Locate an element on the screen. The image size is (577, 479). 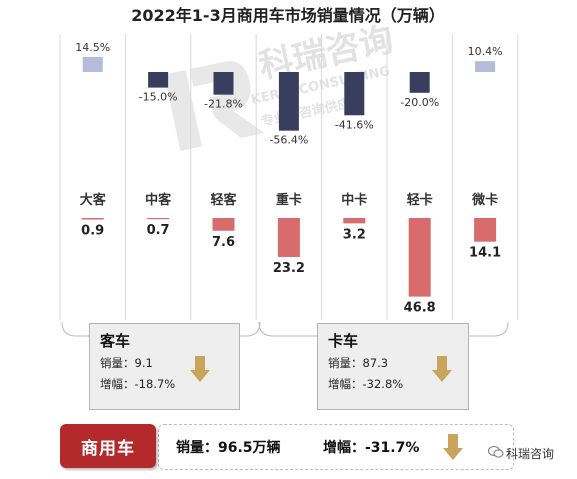
truck-growth: 增幅：-32.8% is located at coordinates (366, 384).